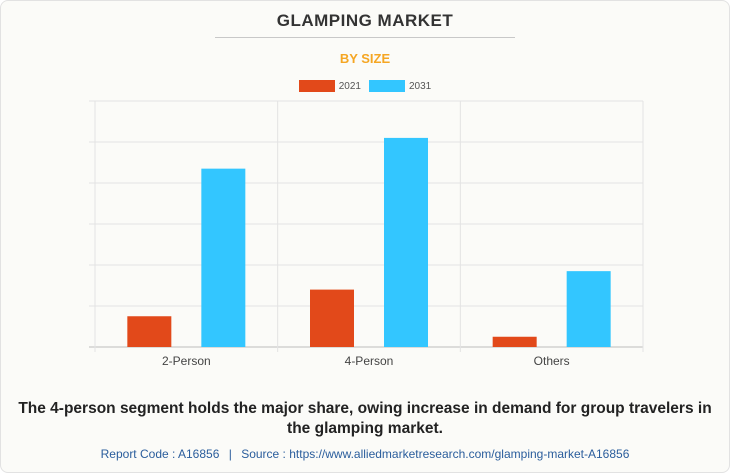 Image resolution: width=730 pixels, height=473 pixels. What do you see at coordinates (223, 257) in the screenshot?
I see `bar-2031-2-person` at bounding box center [223, 257].